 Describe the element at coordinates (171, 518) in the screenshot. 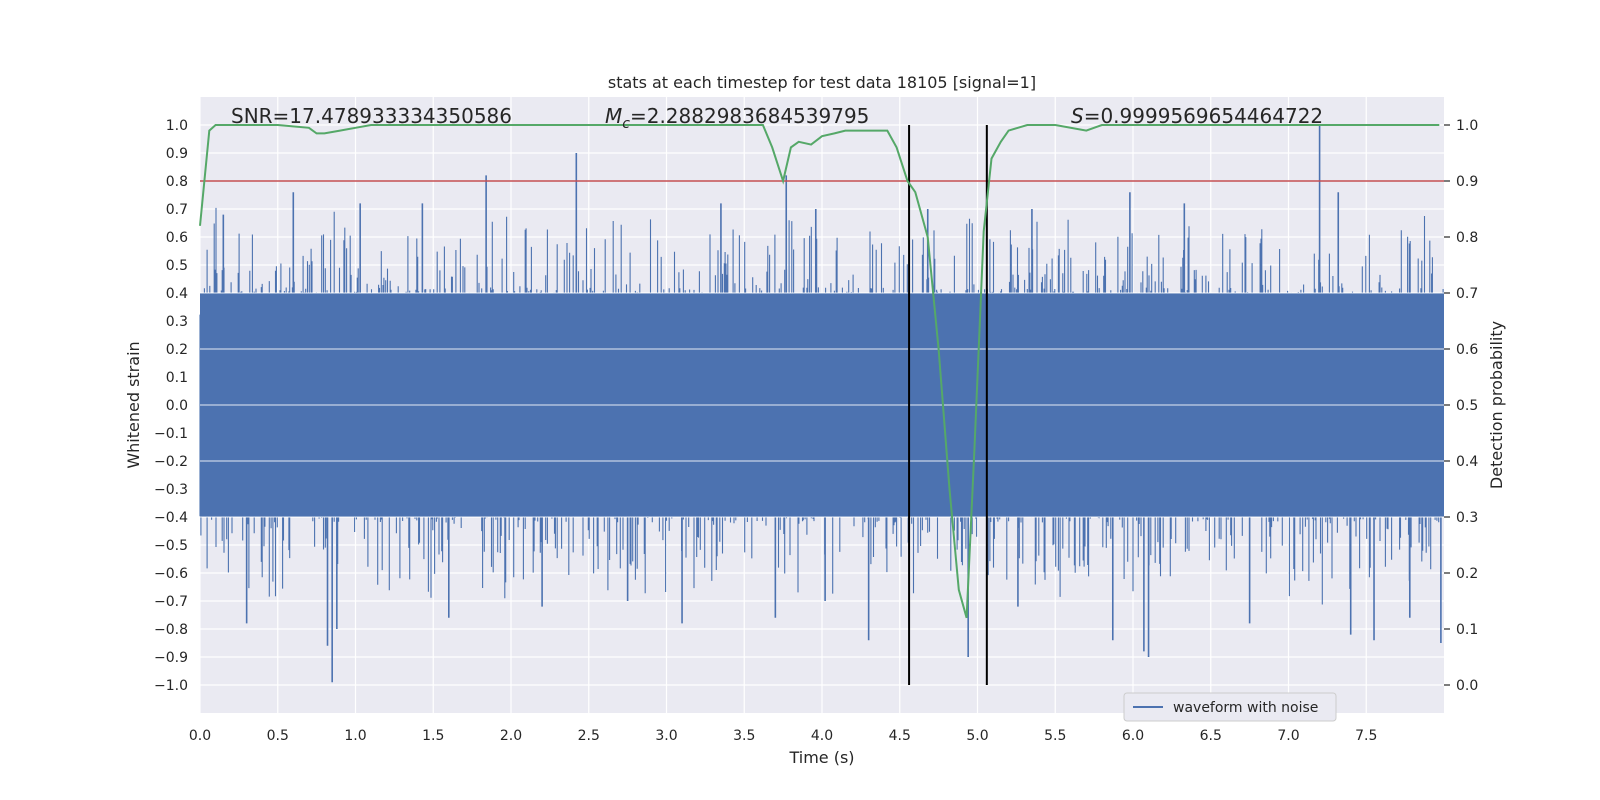

I see `y-left-tick-label-14: −0.4` at that location.